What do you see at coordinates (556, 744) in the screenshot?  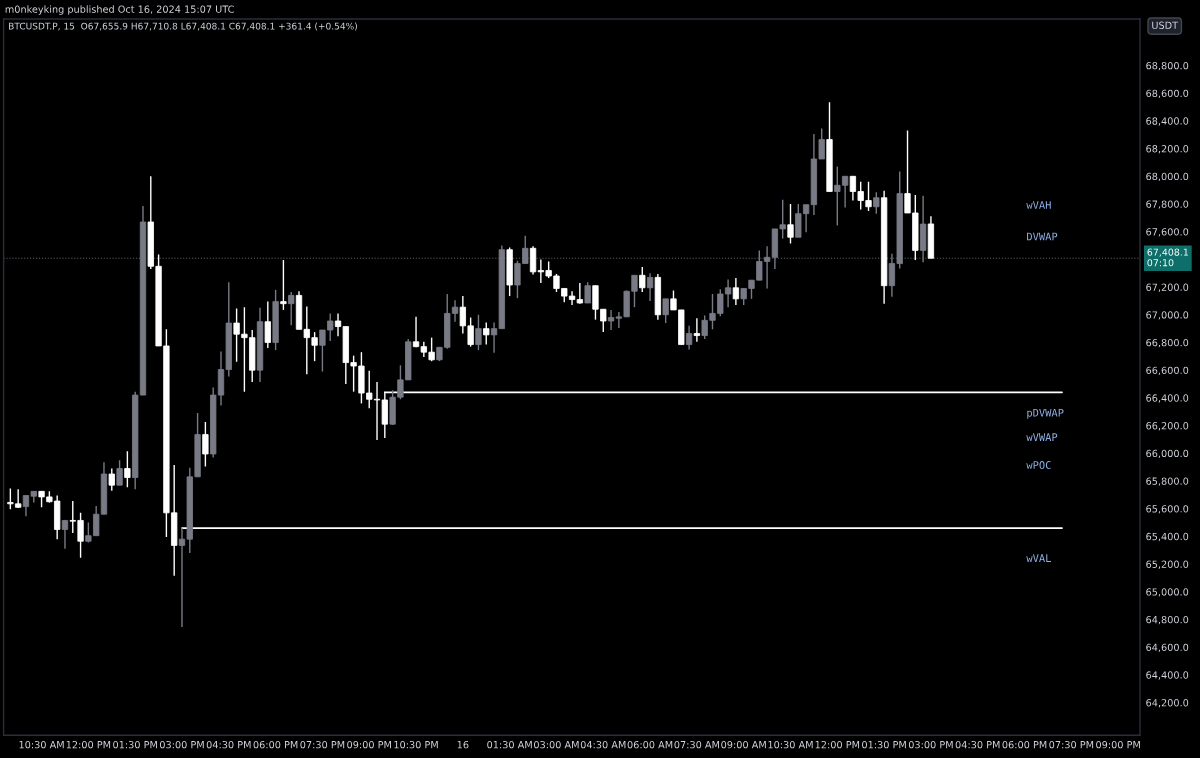 I see `x-tick-label: 03:00 AM` at bounding box center [556, 744].